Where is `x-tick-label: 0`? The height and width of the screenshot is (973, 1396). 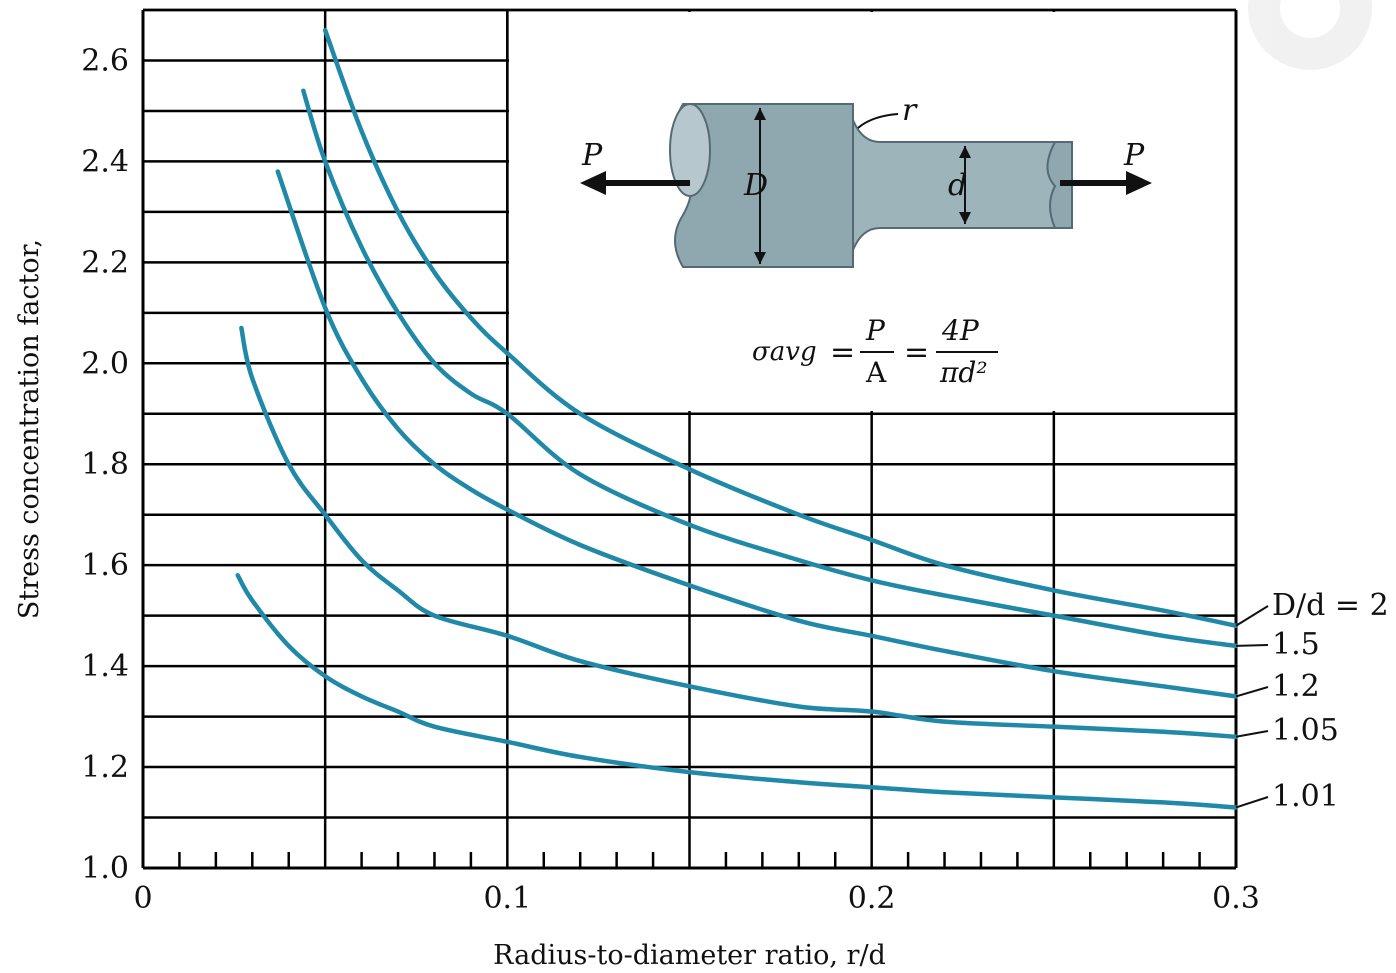 x-tick-label: 0 is located at coordinates (142, 898).